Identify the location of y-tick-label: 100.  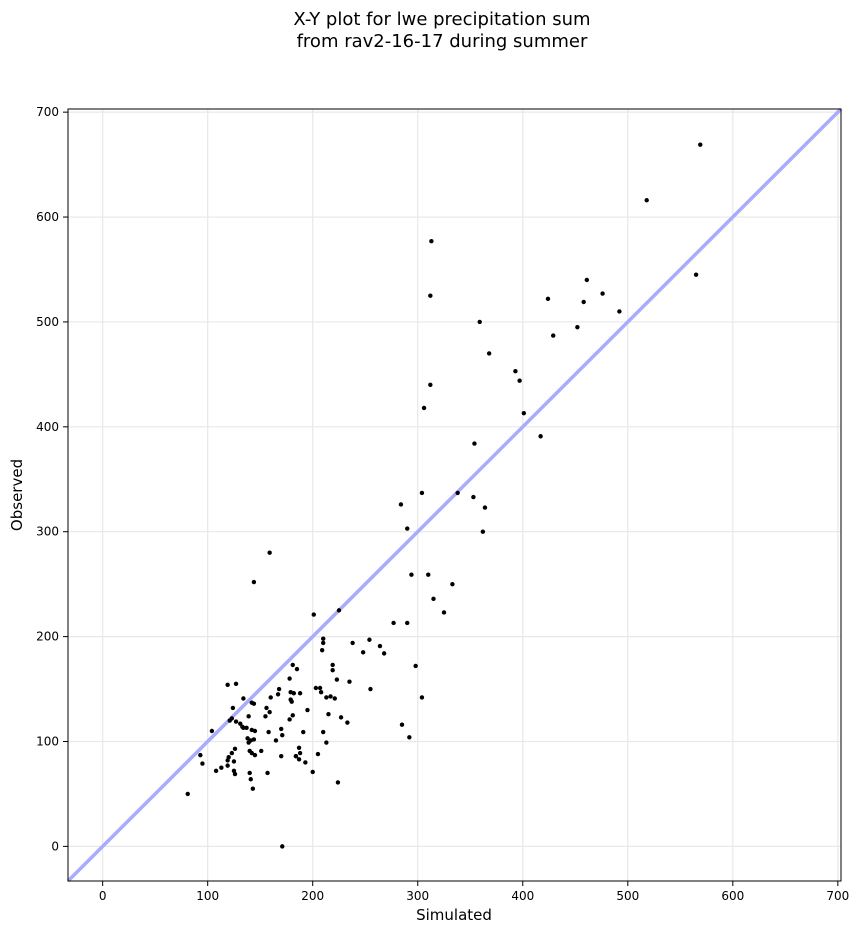
(47, 741).